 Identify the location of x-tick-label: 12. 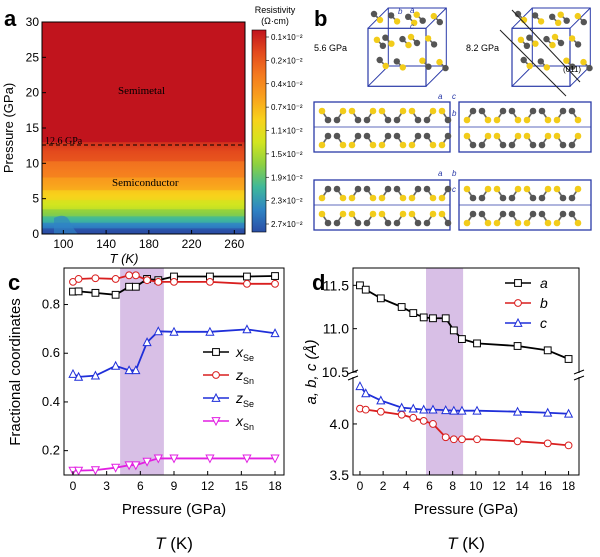
(499, 486).